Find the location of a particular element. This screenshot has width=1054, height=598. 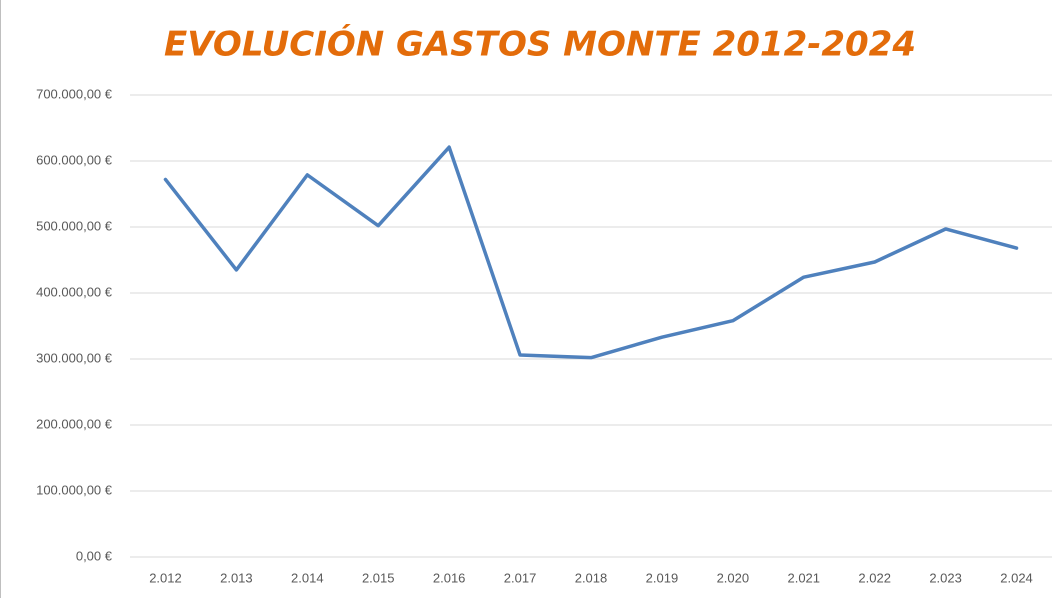

y-tick-label: 700.000,00 € is located at coordinates (74, 93).